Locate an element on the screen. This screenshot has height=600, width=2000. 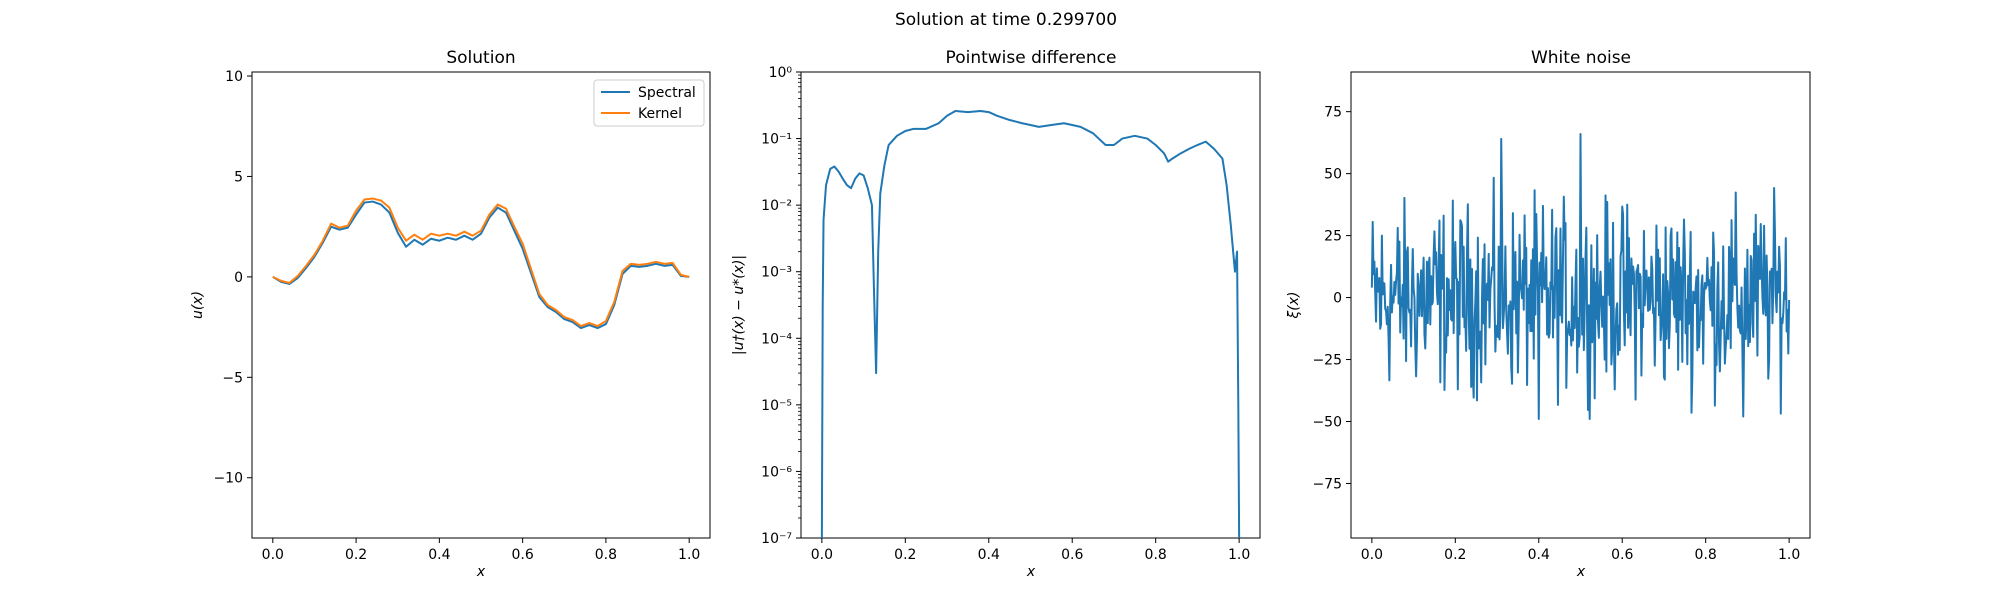
noise-line is located at coordinates (1580, 276).